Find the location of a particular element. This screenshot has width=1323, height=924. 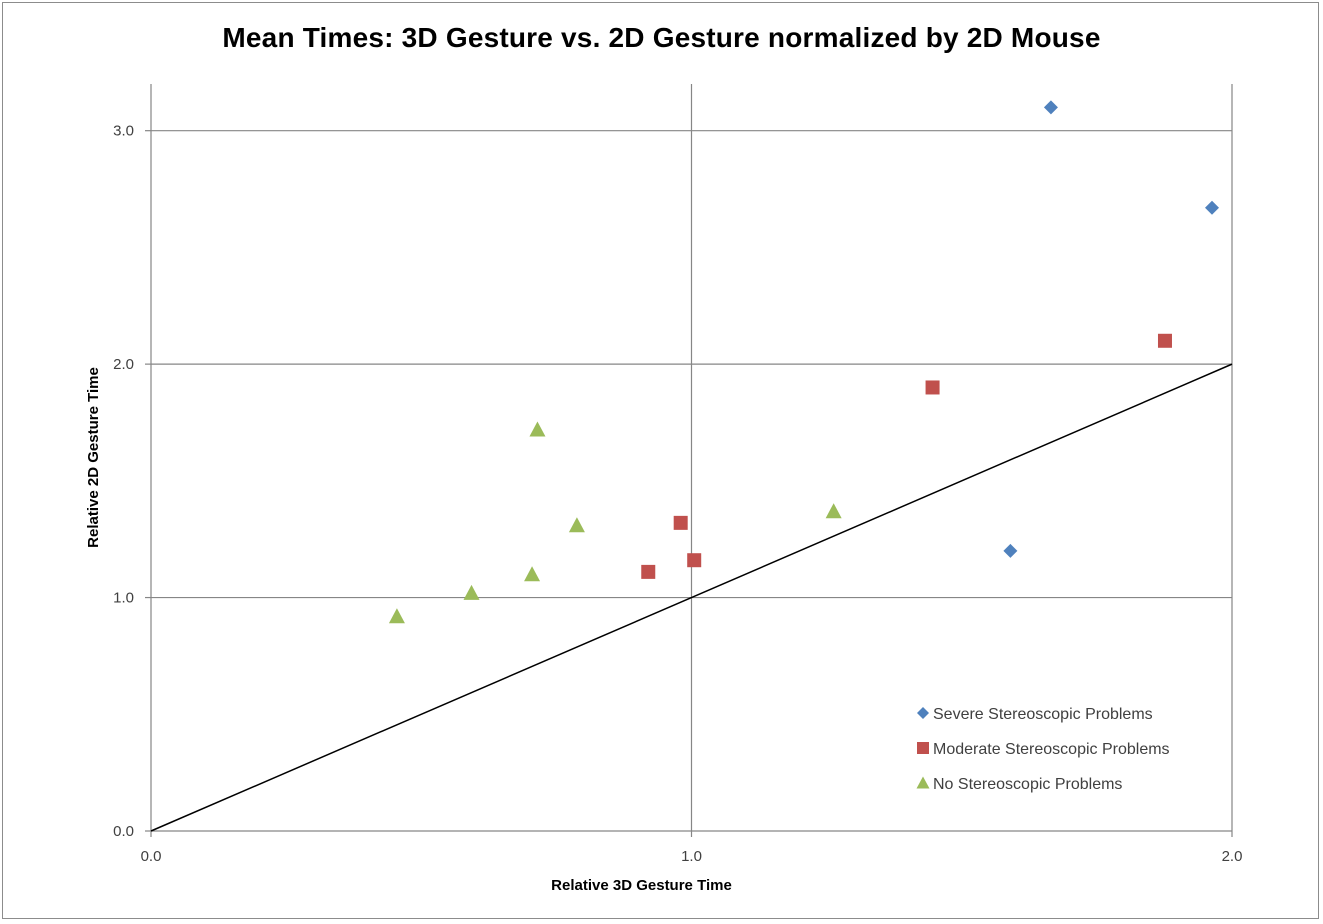

x-tick-label: 1.0 is located at coordinates (691, 856).